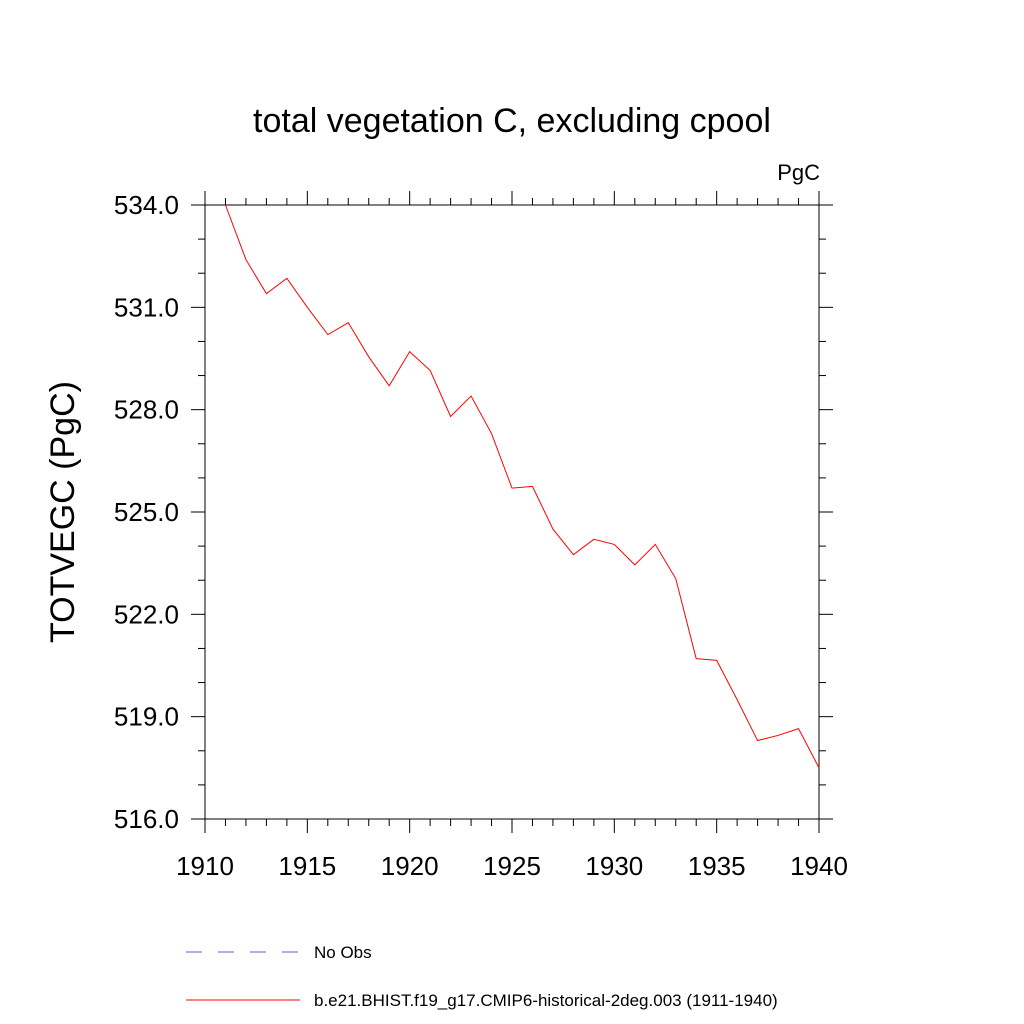  What do you see at coordinates (410, 866) in the screenshot?
I see `x-tick-label: 1920` at bounding box center [410, 866].